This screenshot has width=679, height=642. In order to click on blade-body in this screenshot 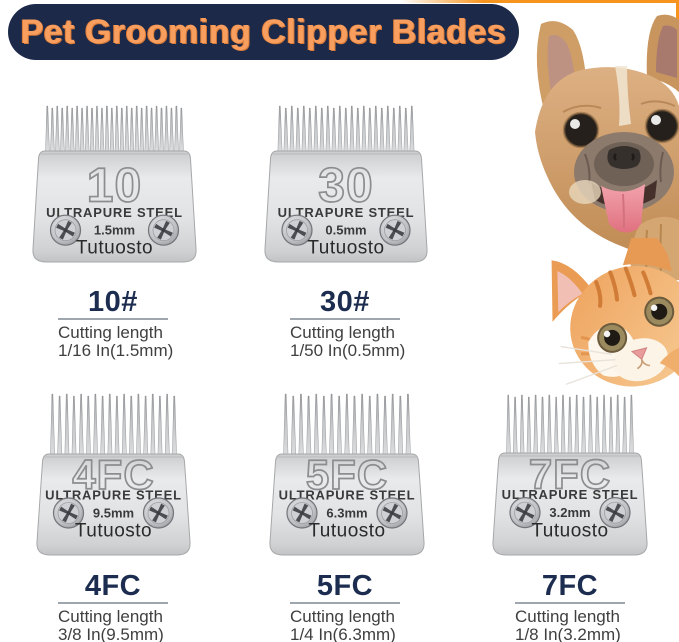, I will do `click(113, 504)`.